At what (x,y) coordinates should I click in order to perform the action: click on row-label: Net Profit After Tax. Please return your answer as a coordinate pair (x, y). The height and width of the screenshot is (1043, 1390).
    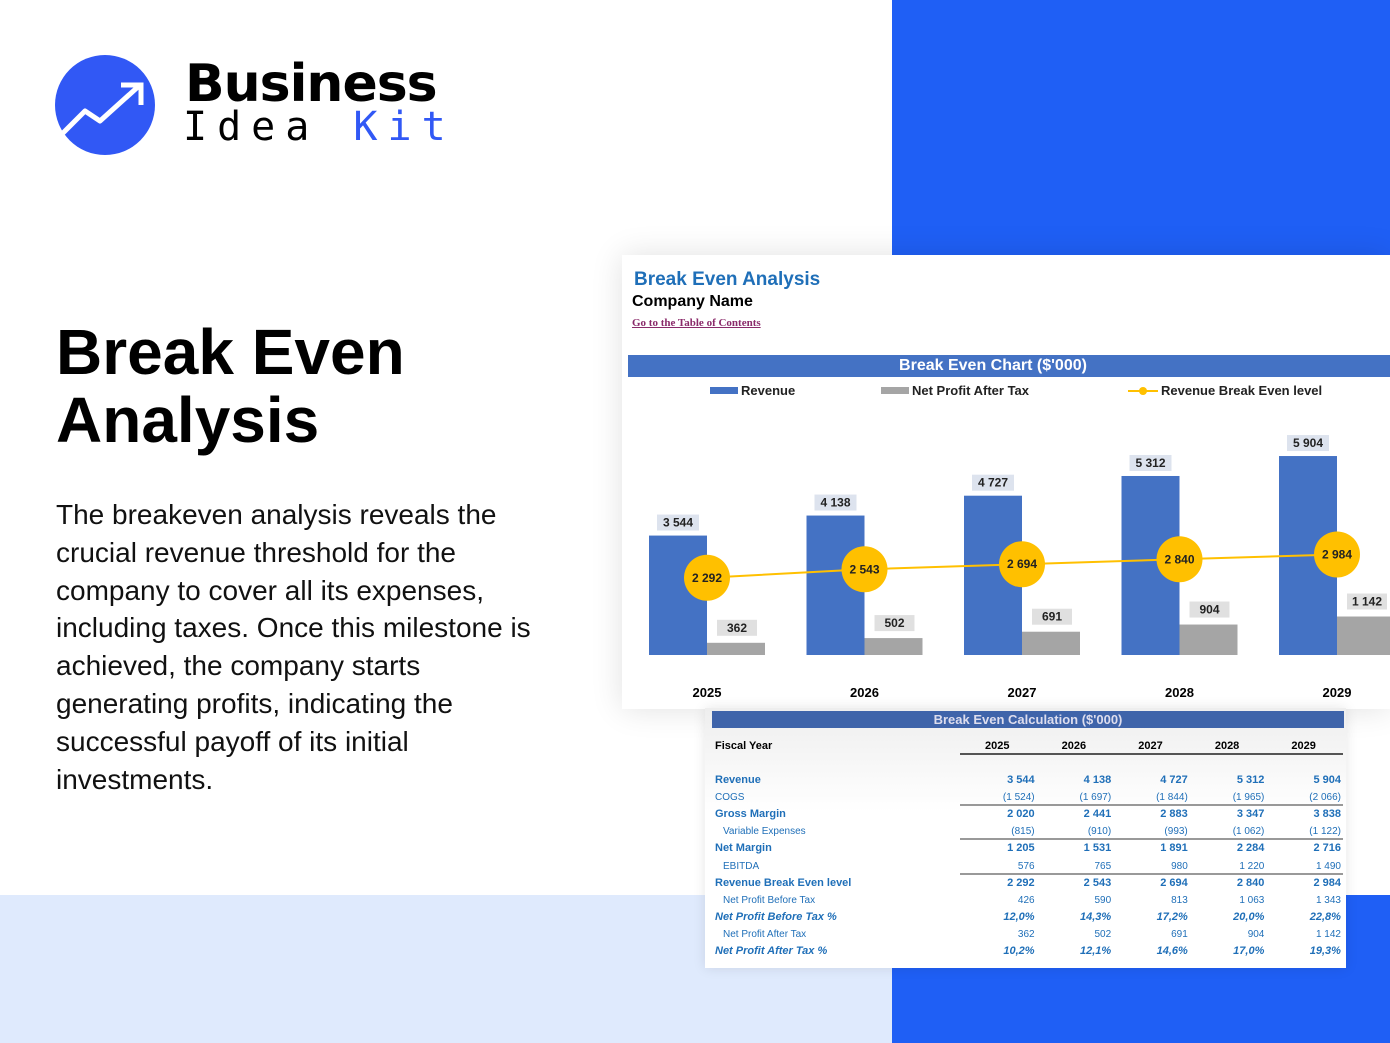
    Looking at the image, I should click on (765, 934).